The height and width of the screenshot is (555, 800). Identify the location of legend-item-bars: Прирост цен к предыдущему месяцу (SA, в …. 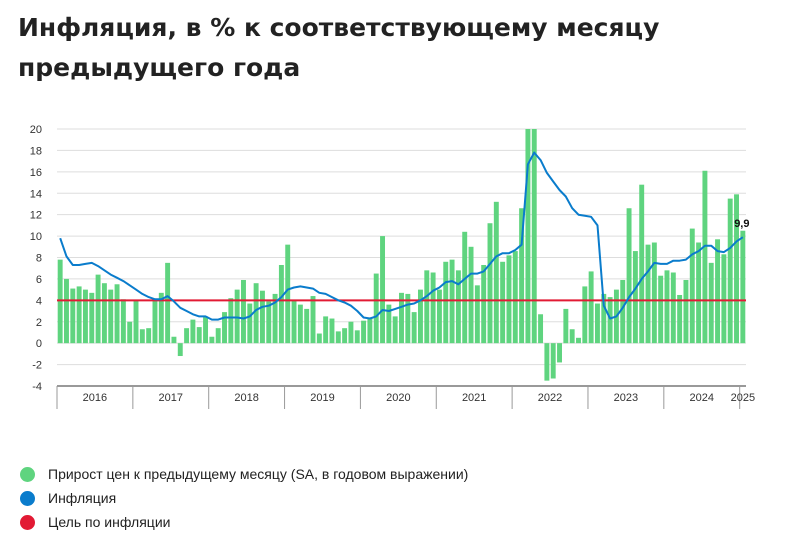
(244, 474).